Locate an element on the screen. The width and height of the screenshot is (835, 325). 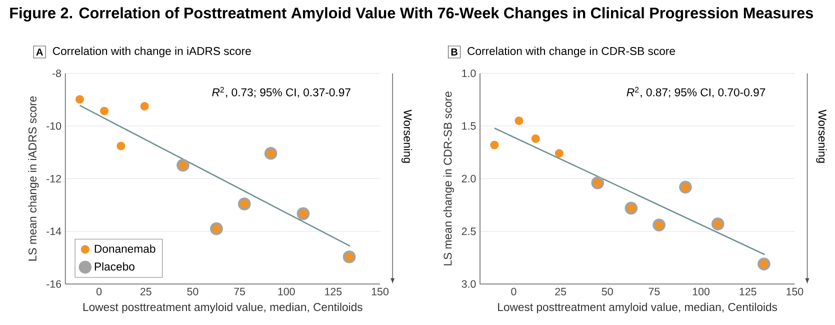
y-tick-label: -8 is located at coordinates (57, 74).